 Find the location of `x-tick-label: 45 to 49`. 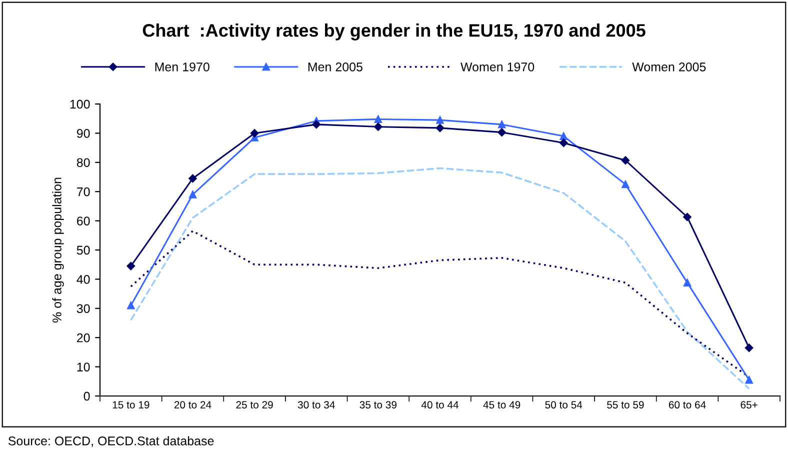

x-tick-label: 45 to 49 is located at coordinates (501, 405).